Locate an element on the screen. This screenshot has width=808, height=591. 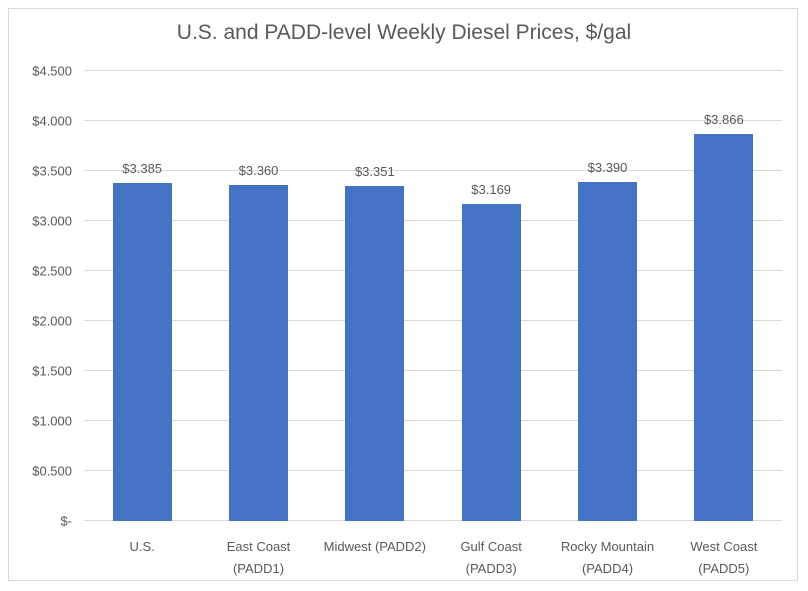
y-axis-tick-label: $0.500 is located at coordinates (52, 471).